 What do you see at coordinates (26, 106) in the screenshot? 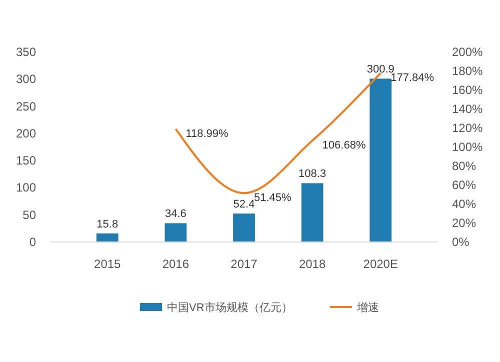
I see `y-tick-label: 250` at bounding box center [26, 106].